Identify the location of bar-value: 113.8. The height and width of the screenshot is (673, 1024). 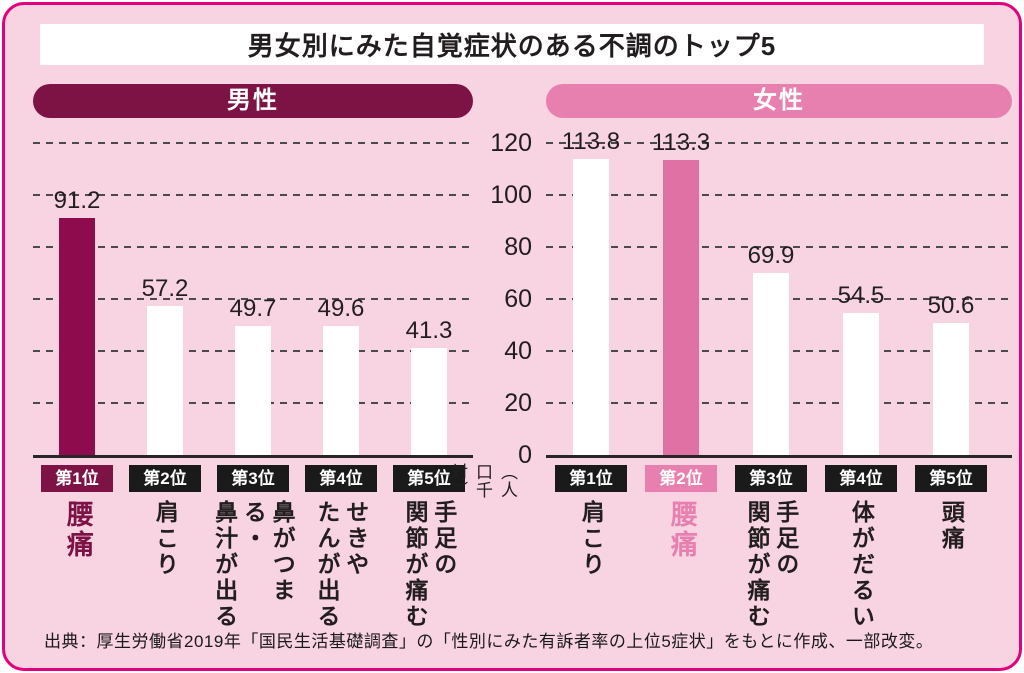
(591, 142).